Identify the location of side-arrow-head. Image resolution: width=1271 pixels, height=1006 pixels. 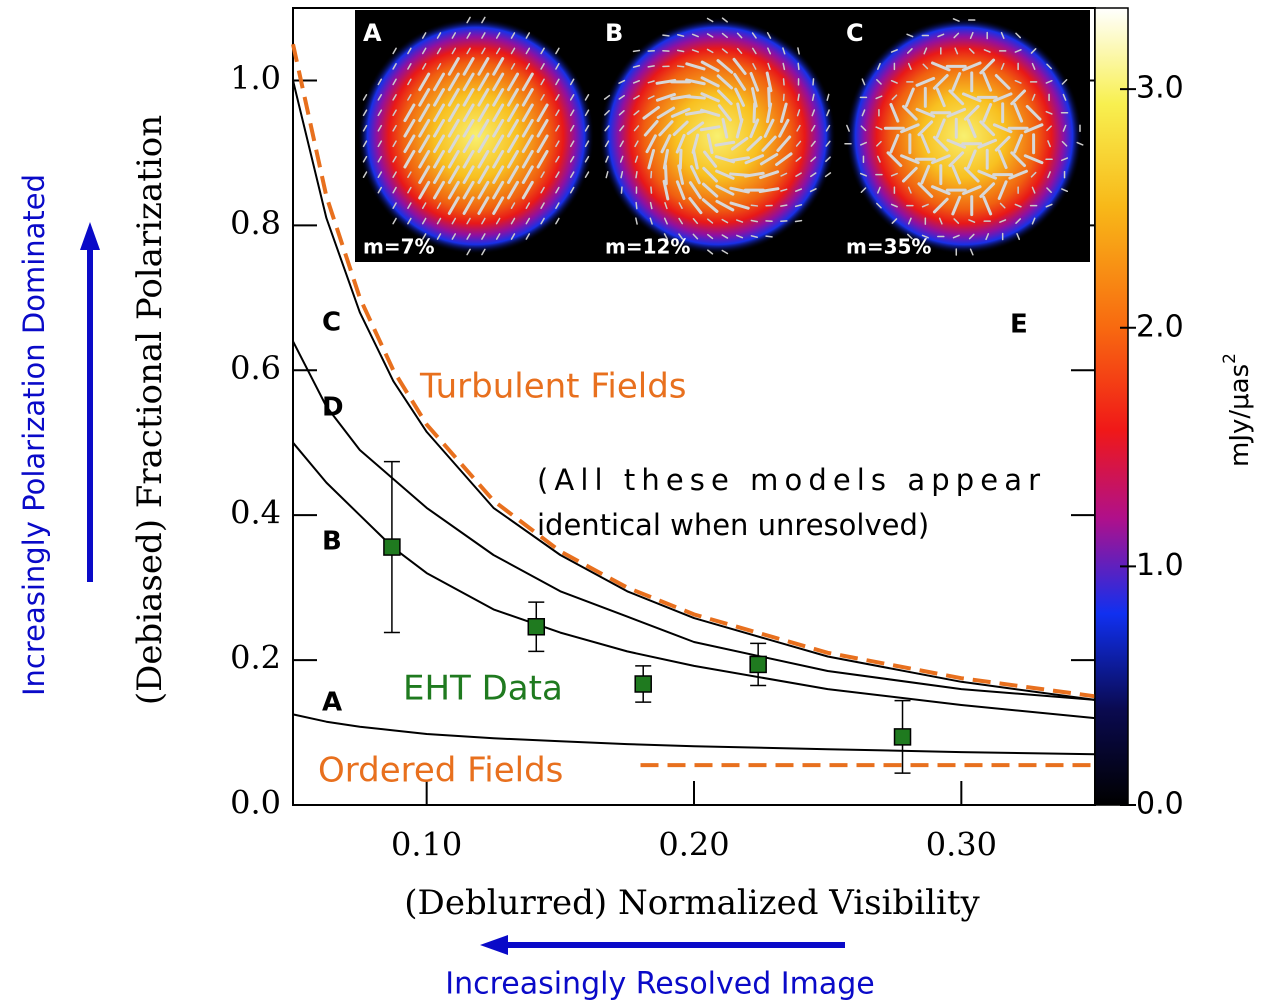
(494, 945).